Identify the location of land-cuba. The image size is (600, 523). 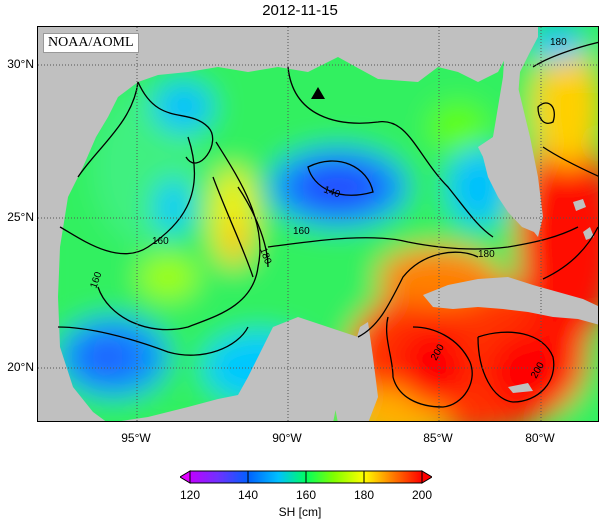
(510, 301).